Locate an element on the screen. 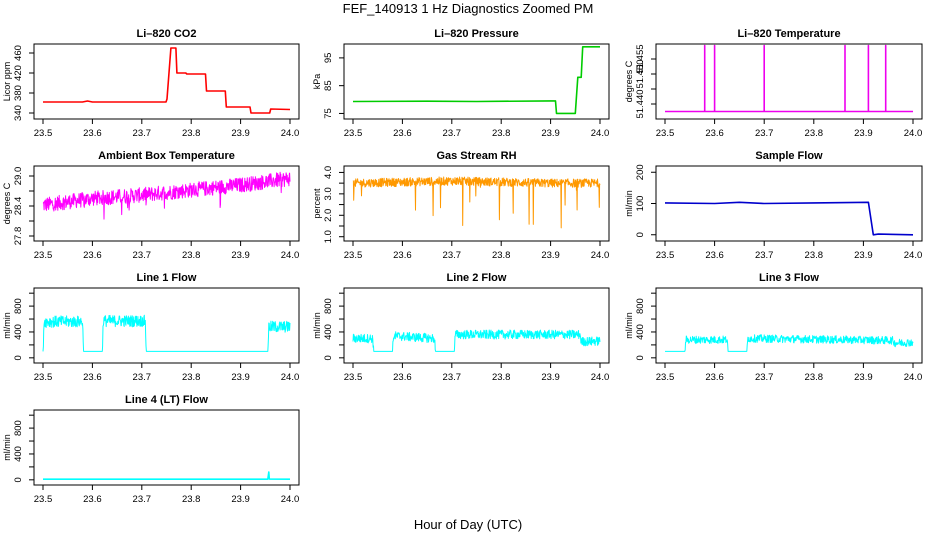 The height and width of the screenshot is (540, 936). panel-title: Li–820 Pressure is located at coordinates (476, 34).